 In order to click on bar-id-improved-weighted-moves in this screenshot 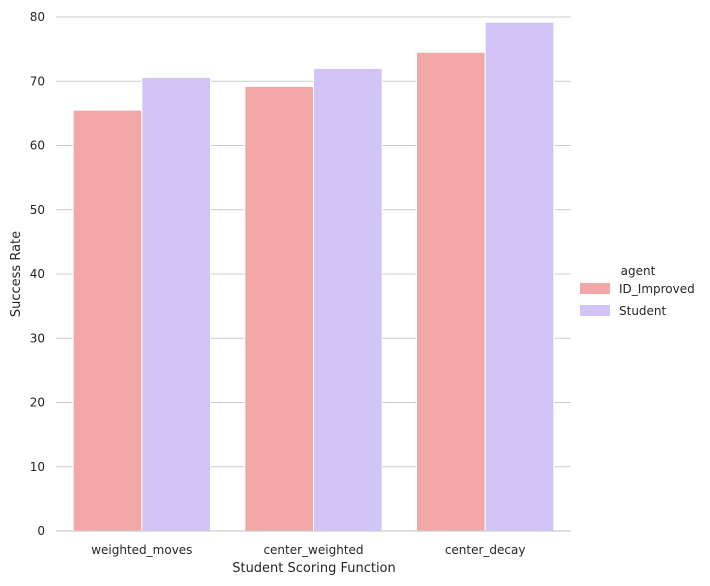, I will do `click(107, 320)`.